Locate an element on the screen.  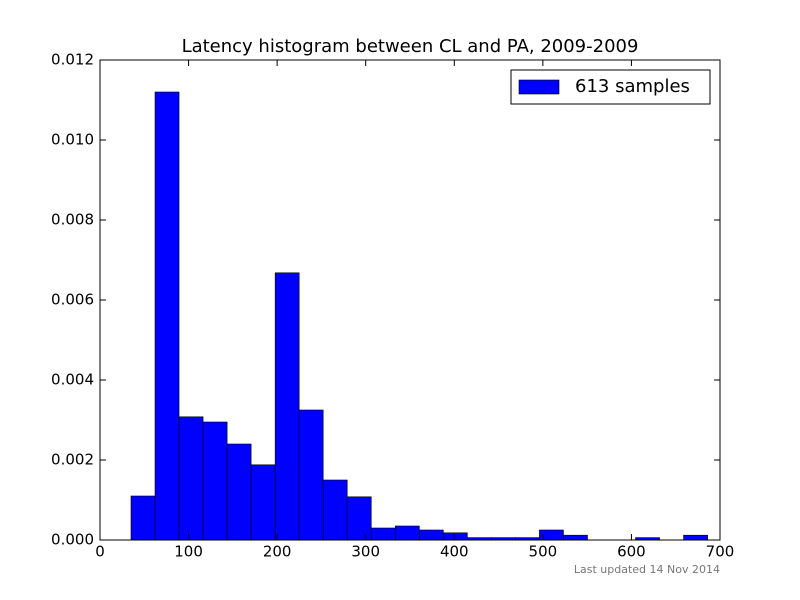
x-tick-label: 100 is located at coordinates (188, 552).